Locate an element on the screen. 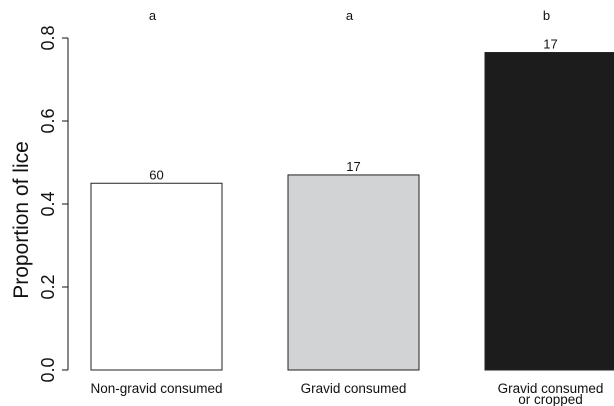  group-letter-label: b is located at coordinates (546, 15).